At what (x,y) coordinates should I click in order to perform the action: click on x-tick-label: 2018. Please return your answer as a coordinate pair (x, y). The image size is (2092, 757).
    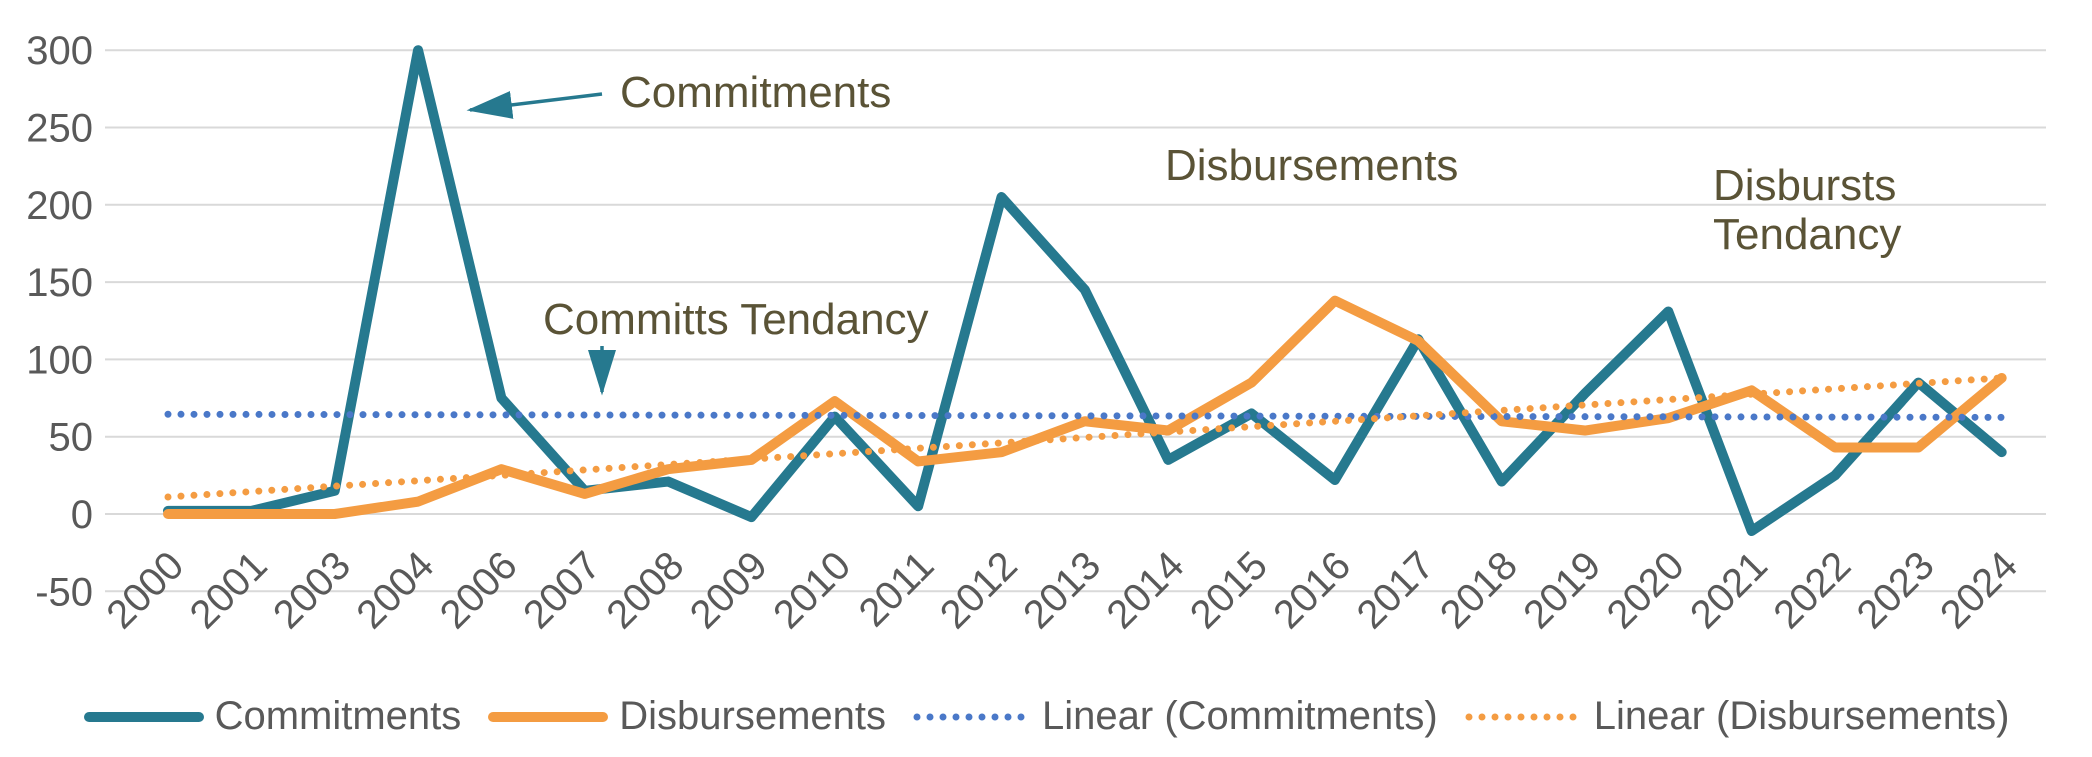
    Looking at the image, I should click on (1479, 590).